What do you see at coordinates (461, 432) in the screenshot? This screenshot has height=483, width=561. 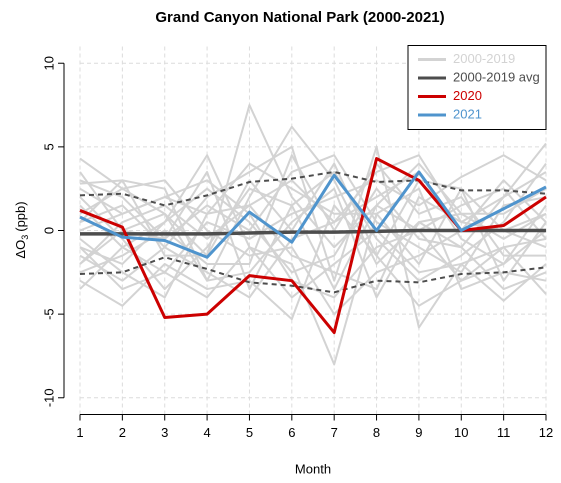 I see `x-tick-label: 10` at bounding box center [461, 432].